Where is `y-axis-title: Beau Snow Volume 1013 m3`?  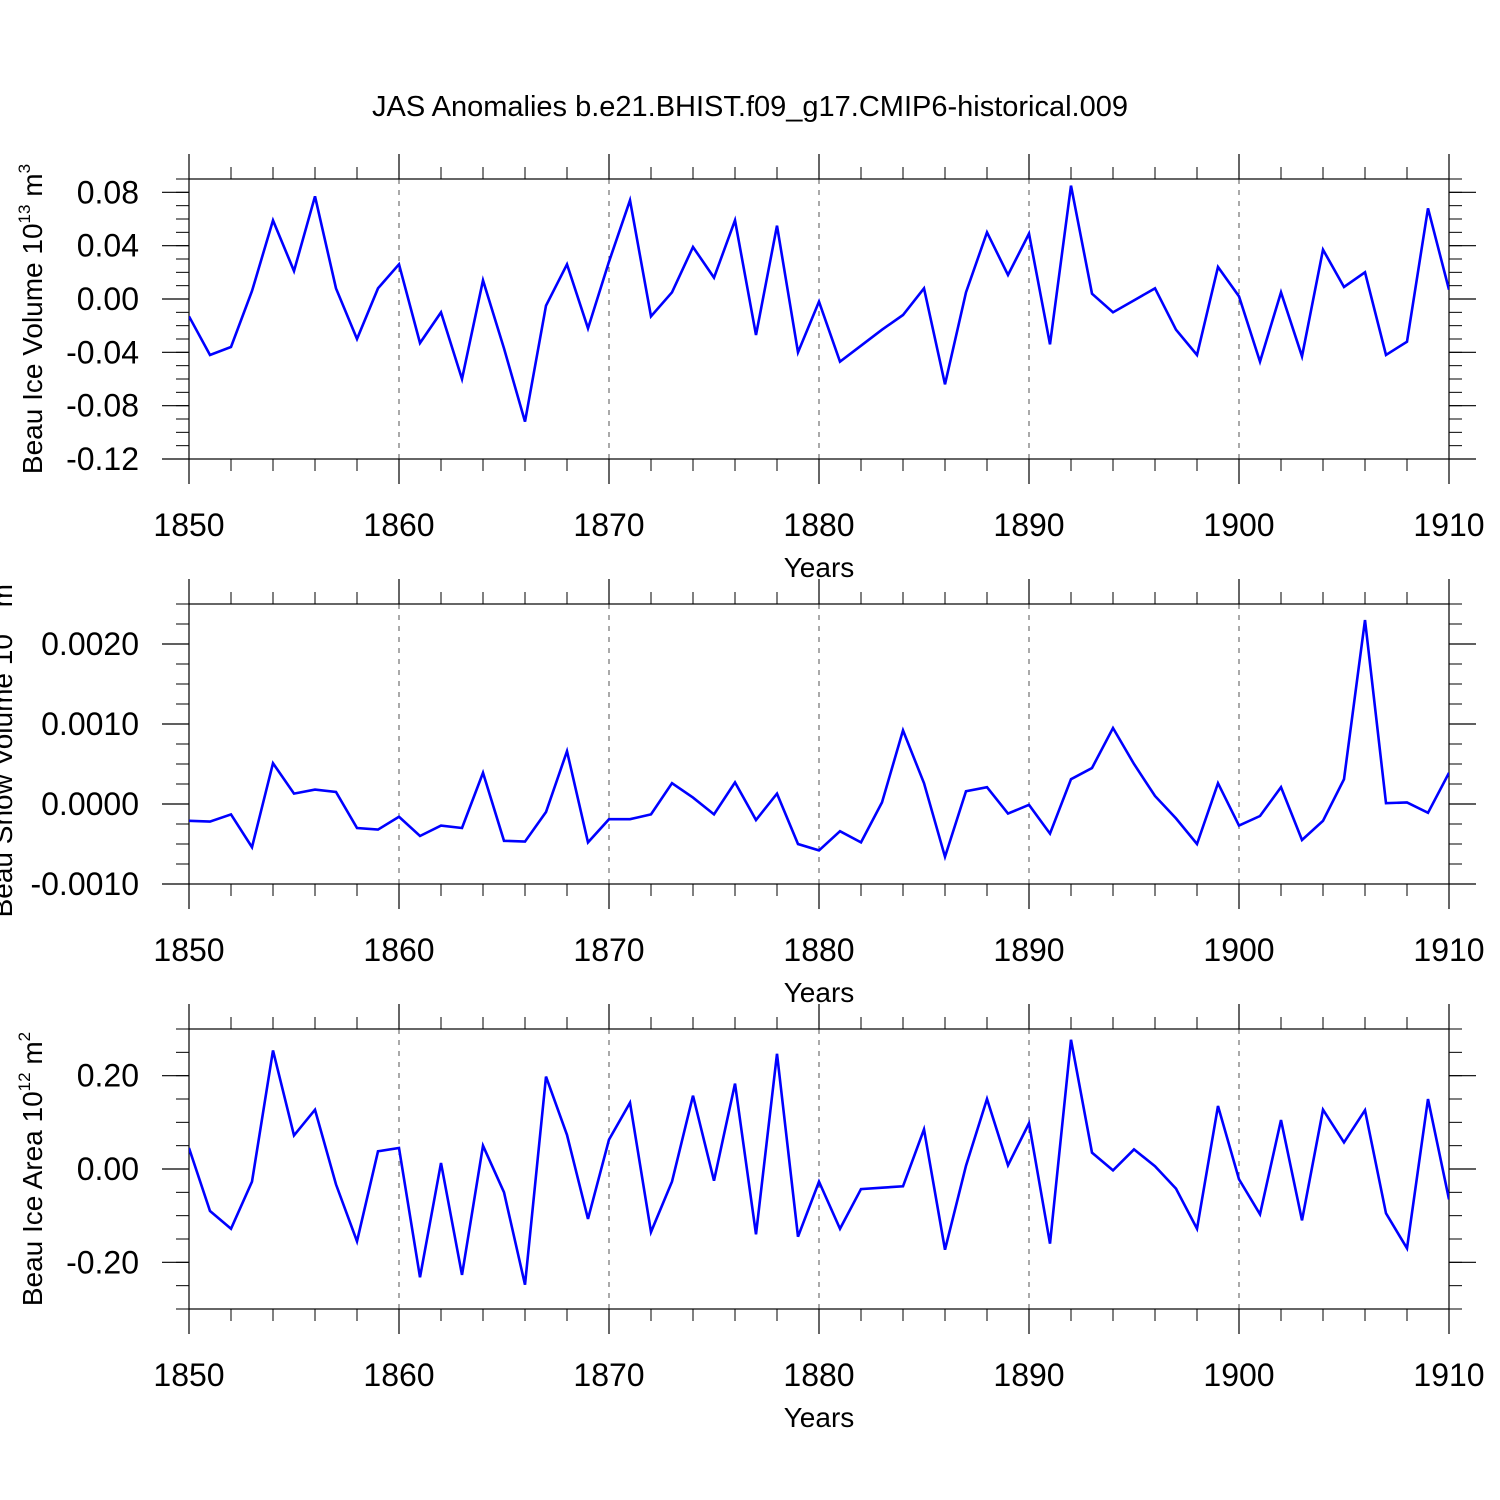
y-axis-title: Beau Snow Volume 1013 m3 is located at coordinates (9, 746).